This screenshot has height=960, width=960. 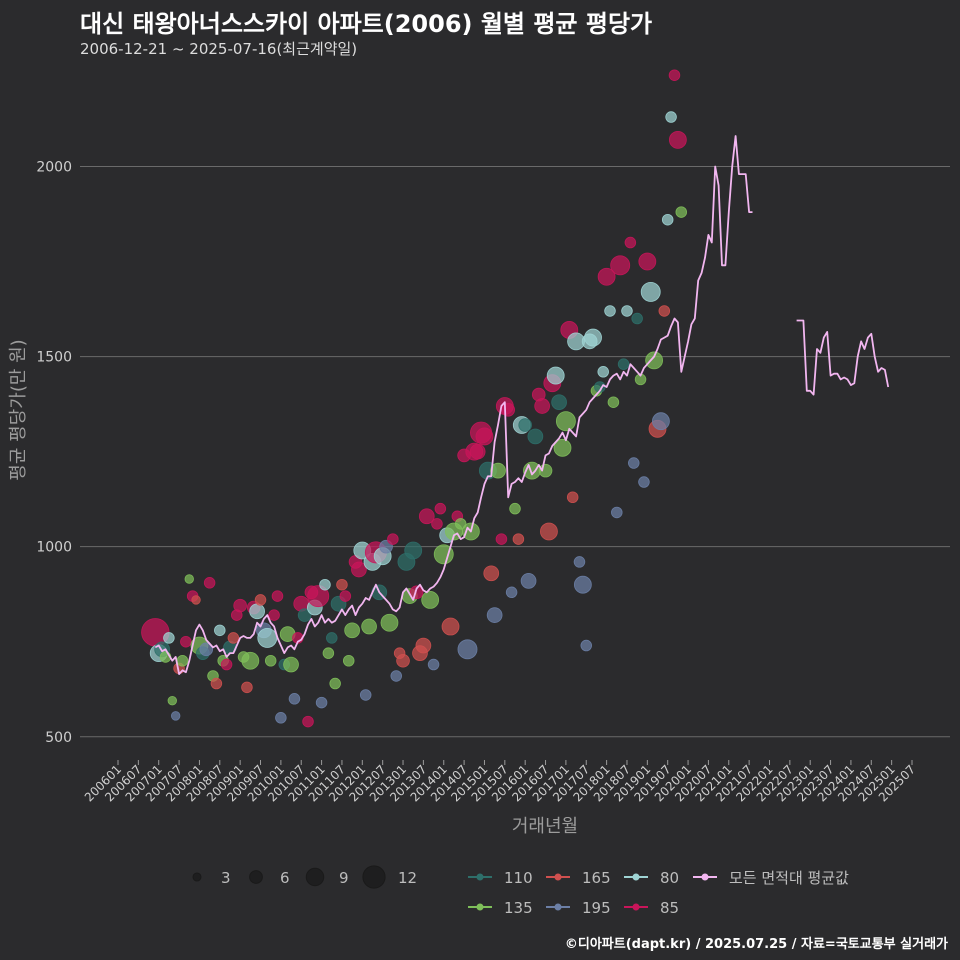 What do you see at coordinates (54, 358) in the screenshot?
I see `y-tick-label: 1500` at bounding box center [54, 358].